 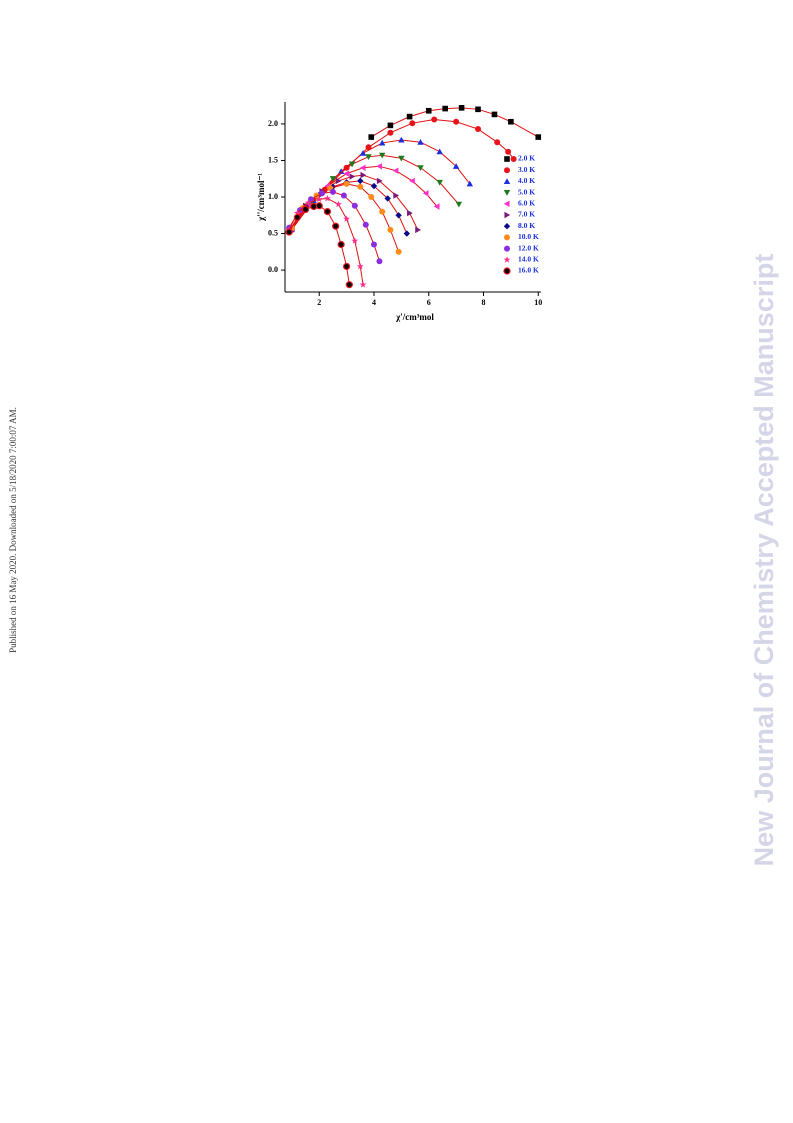 What do you see at coordinates (319, 302) in the screenshot?
I see `x-tick-label: 2` at bounding box center [319, 302].